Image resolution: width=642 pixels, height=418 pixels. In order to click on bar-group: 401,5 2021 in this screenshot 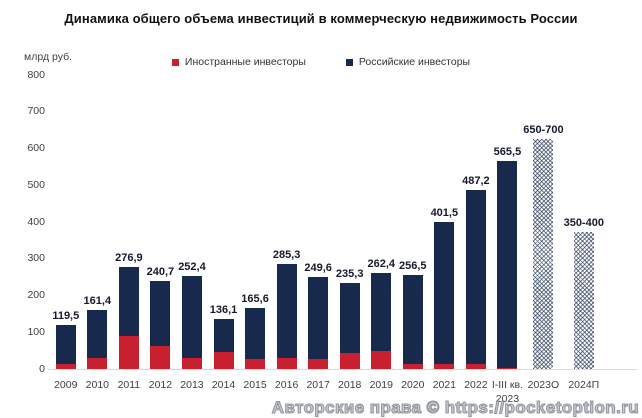, I will do `click(445, 233)`.